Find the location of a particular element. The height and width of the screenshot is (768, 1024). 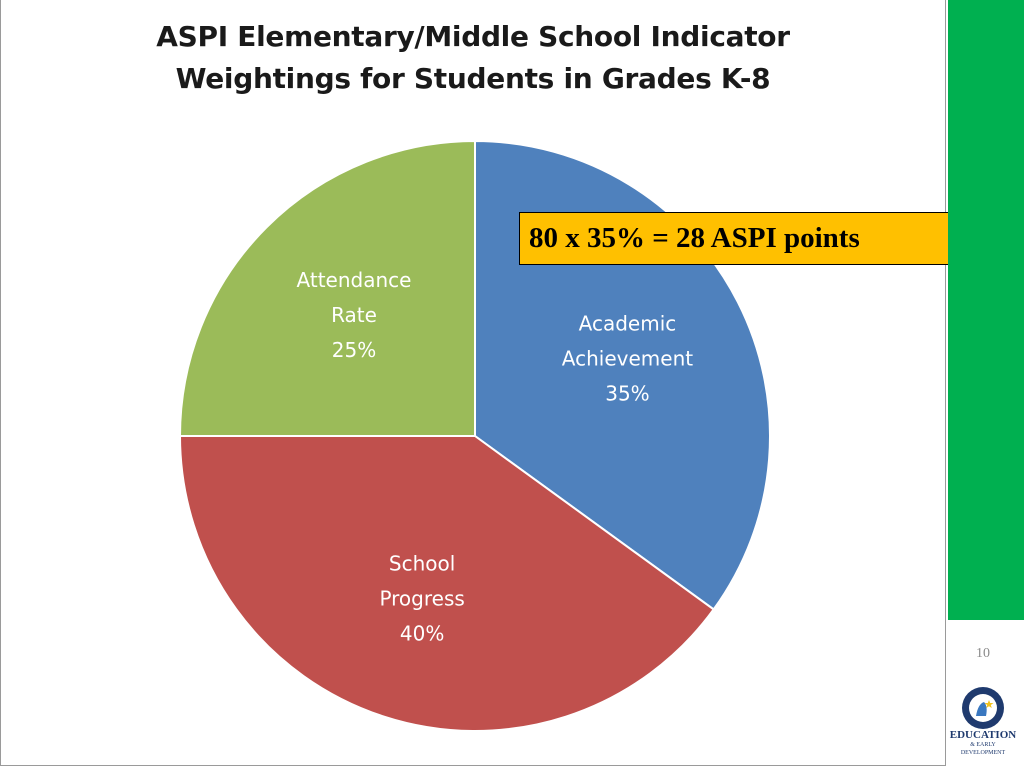

seal-icon is located at coordinates (983, 708).